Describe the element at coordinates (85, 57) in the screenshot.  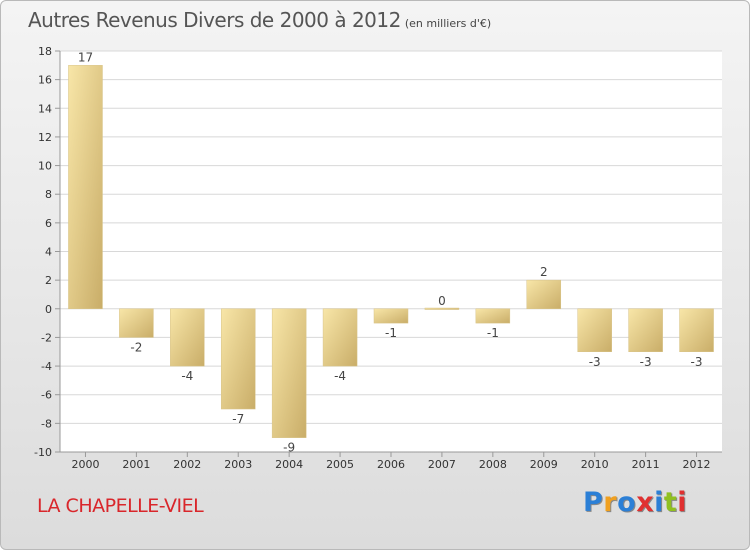
I see `value-label: 17` at that location.